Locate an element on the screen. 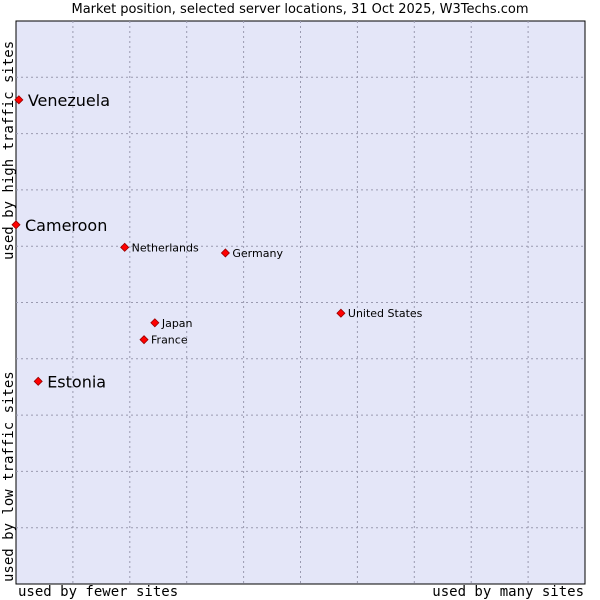  point-marker-united-states is located at coordinates (341, 313).